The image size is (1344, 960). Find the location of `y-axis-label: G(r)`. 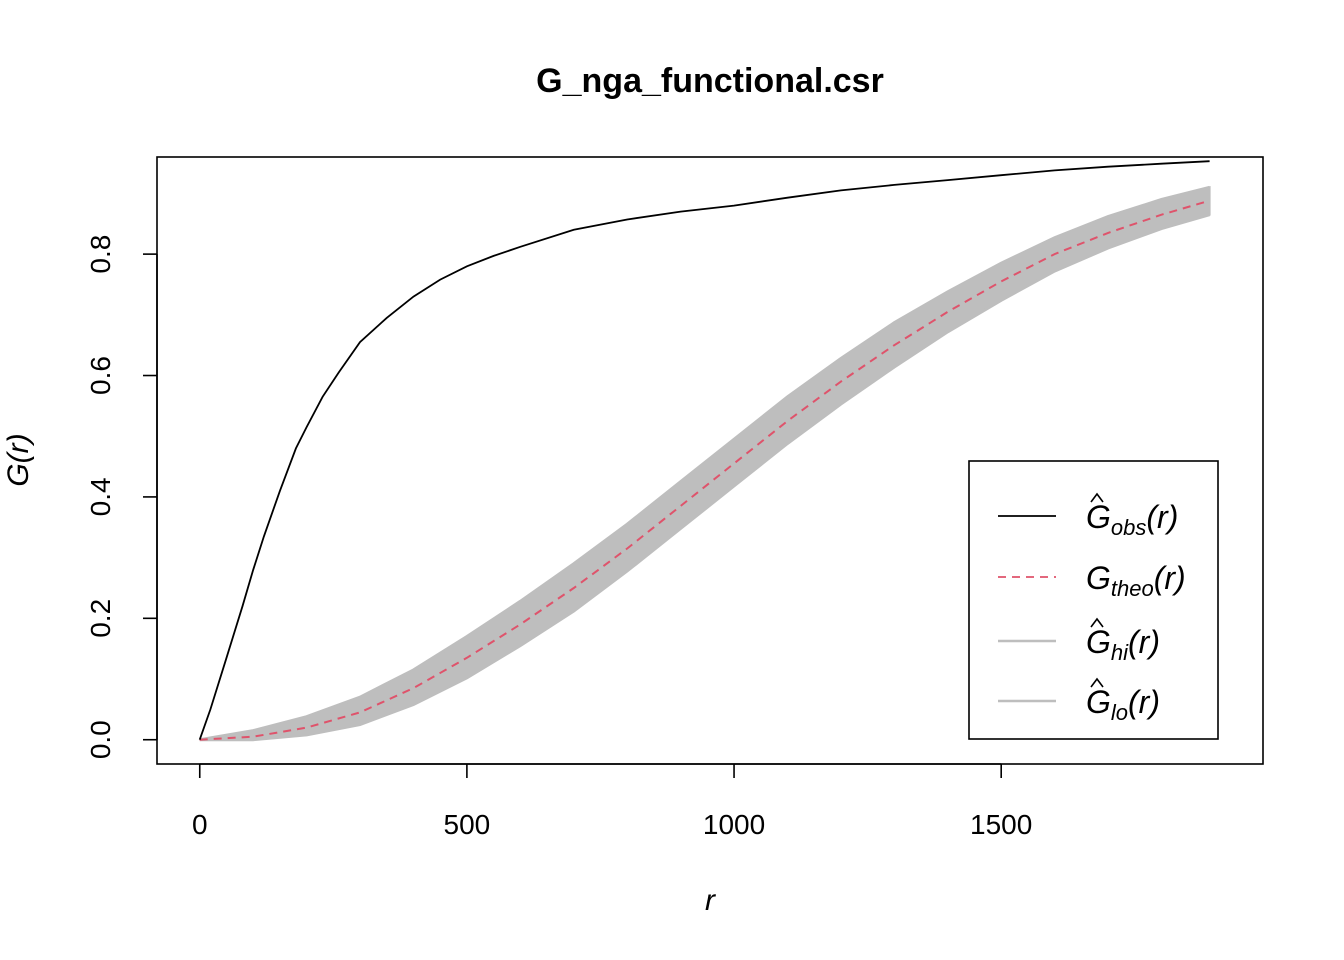

y-axis-label: G(r) is located at coordinates (18, 459).